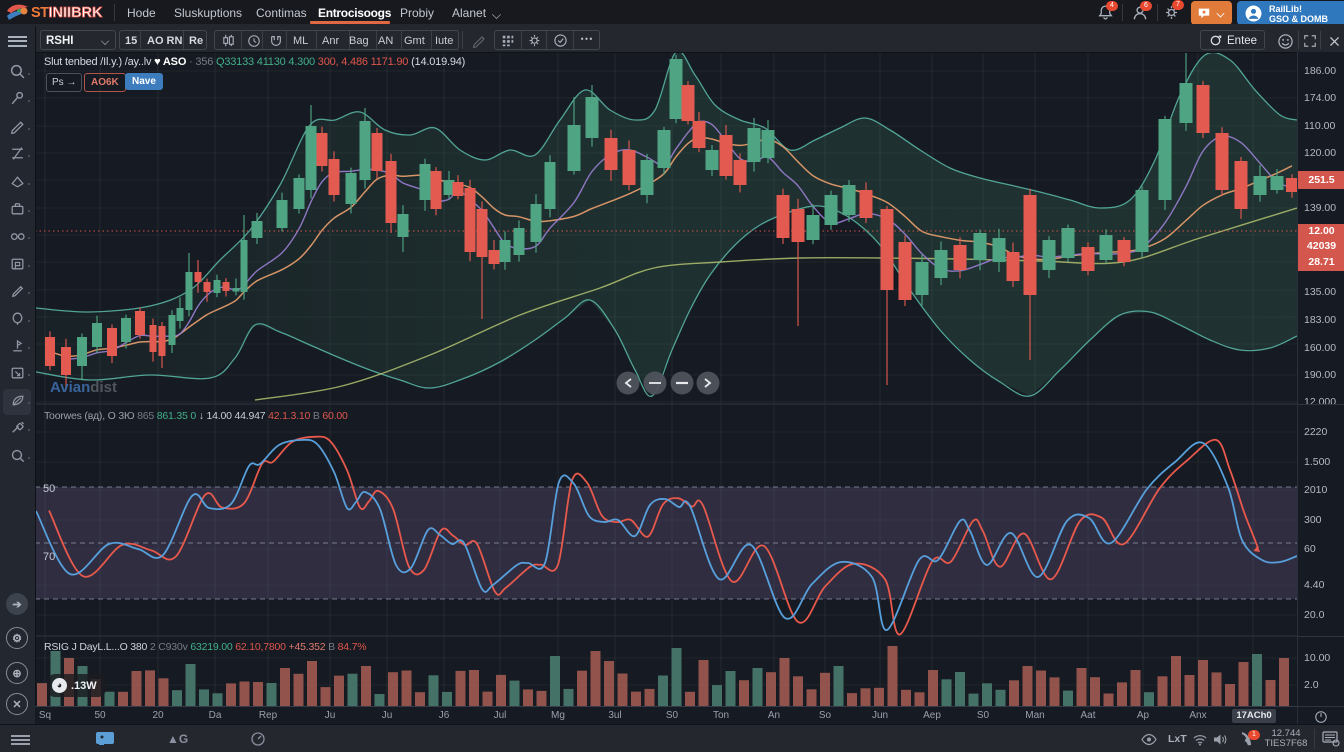  Describe the element at coordinates (83, 387) in the screenshot. I see `svg-text: Aviandist` at that location.